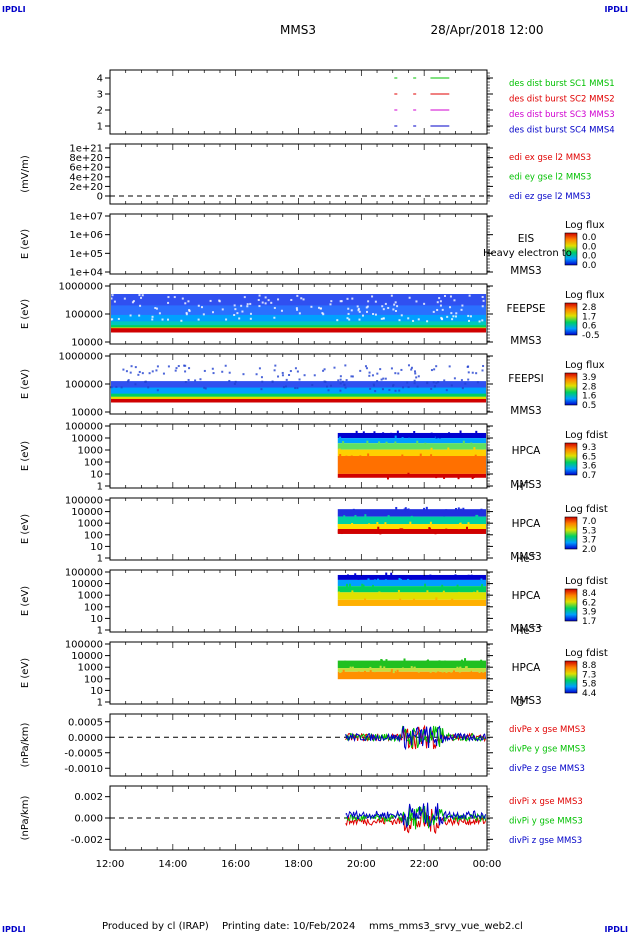 The image size is (630, 934). What do you see at coordinates (486, 30) in the screenshot?
I see `header-datetime: 28/Apr/2018 12:00` at bounding box center [486, 30].